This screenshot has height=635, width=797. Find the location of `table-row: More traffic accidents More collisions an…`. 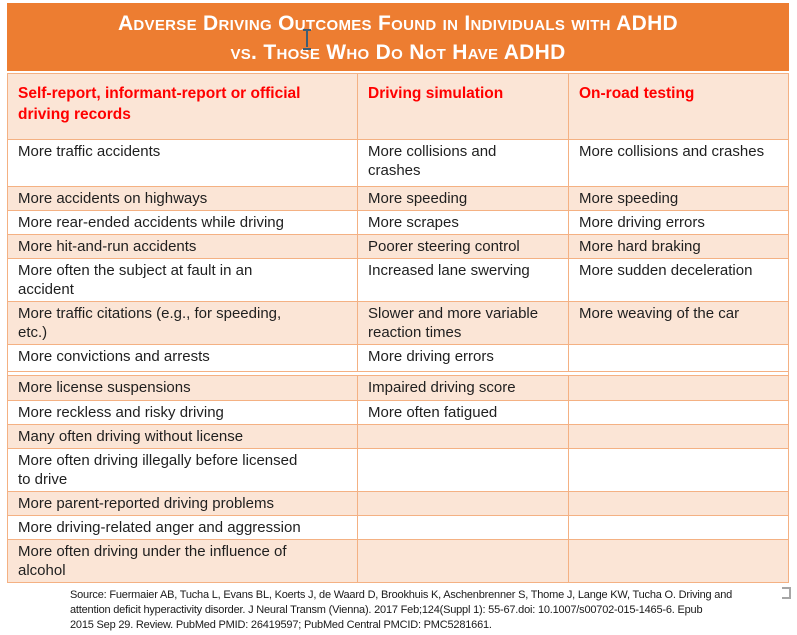

table-row: More traffic accidents More collisions an… is located at coordinates (398, 163).